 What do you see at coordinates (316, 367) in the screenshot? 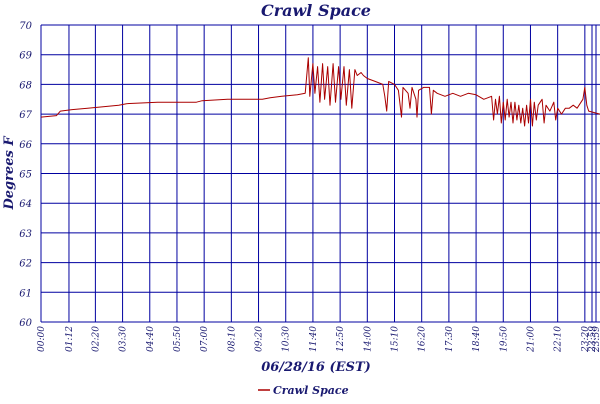
I see `x-axis-label: 06/28/16 (EST)` at bounding box center [316, 367].